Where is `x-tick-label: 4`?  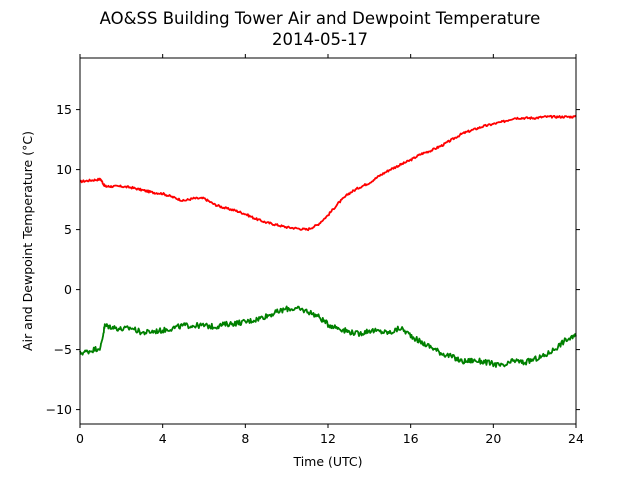
x-tick-label: 4 is located at coordinates (163, 438).